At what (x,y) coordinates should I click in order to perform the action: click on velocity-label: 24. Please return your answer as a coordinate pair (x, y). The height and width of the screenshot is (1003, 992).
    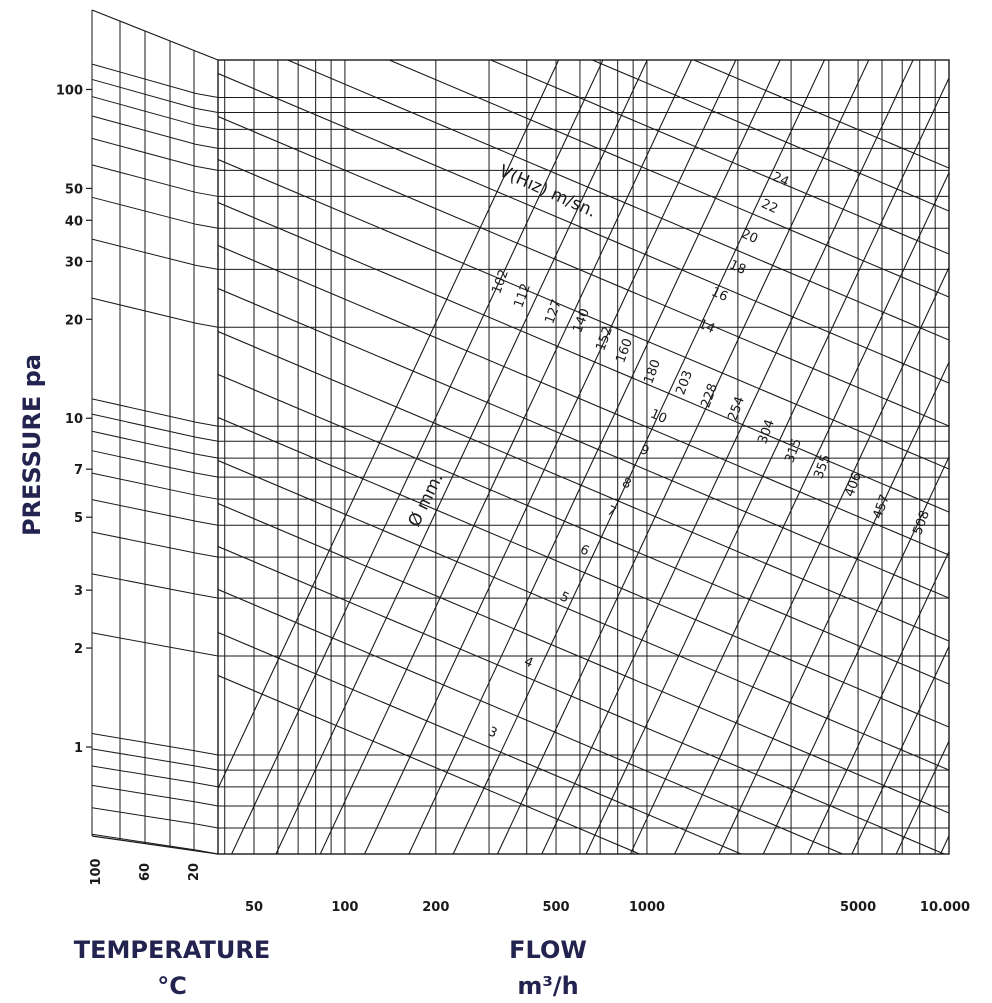
    Looking at the image, I should click on (780, 180).